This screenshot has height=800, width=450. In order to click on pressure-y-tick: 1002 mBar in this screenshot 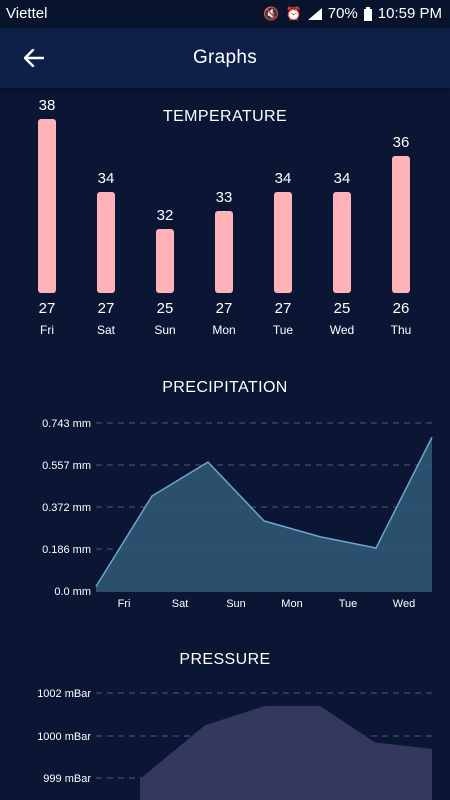, I will do `click(64, 694)`.